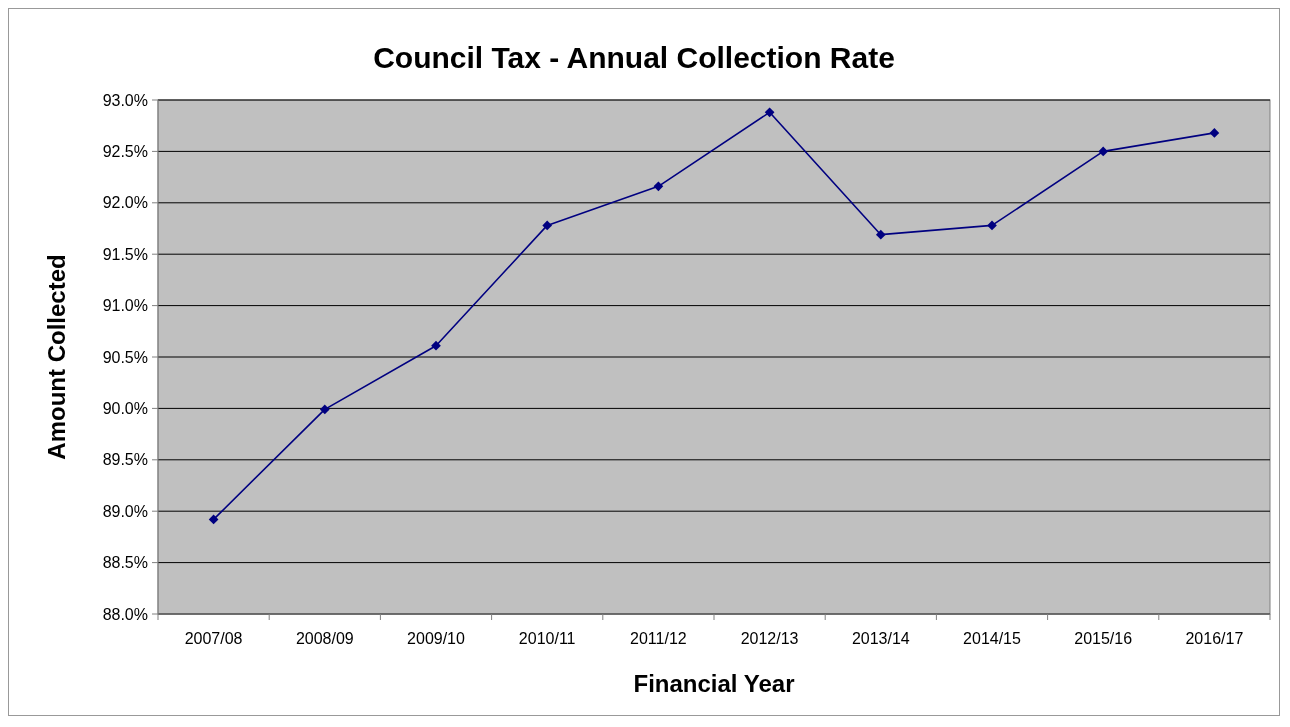  What do you see at coordinates (658, 638) in the screenshot?
I see `x-tick-label: 2011/12` at bounding box center [658, 638].